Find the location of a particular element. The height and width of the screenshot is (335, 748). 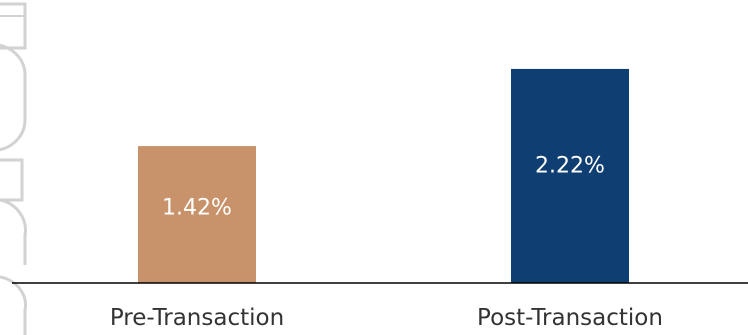

data-label: 1.42% is located at coordinates (197, 208).